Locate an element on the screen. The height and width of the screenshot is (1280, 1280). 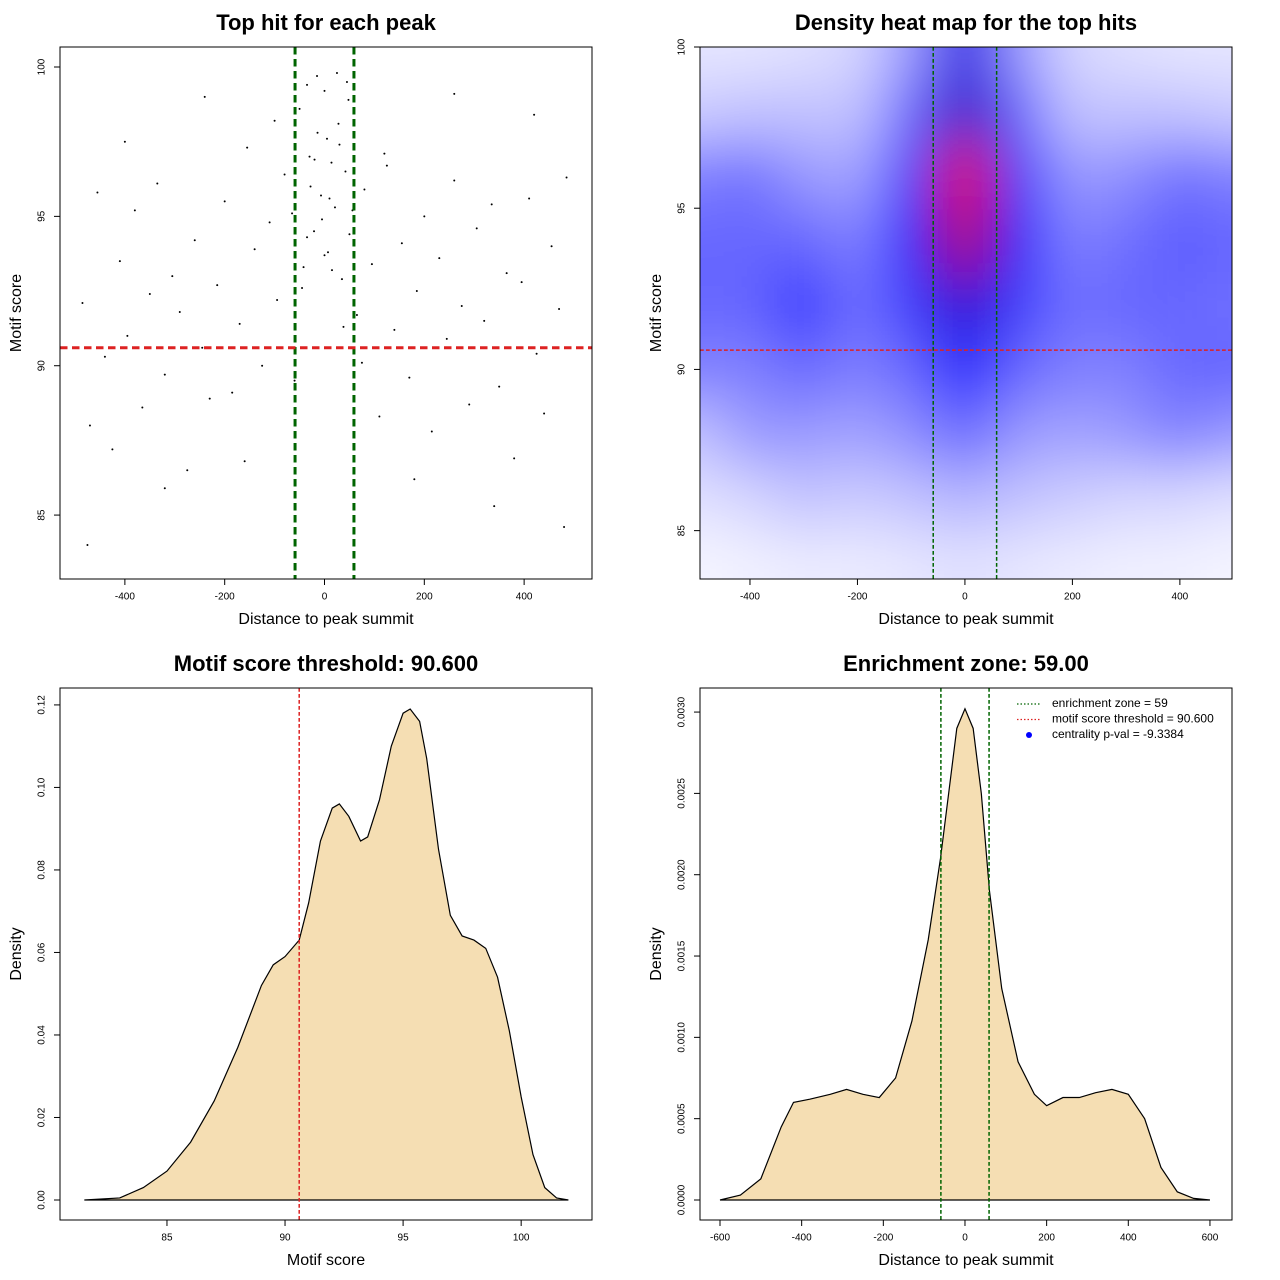
y-tick-label: 0.0025 is located at coordinates (682, 793).